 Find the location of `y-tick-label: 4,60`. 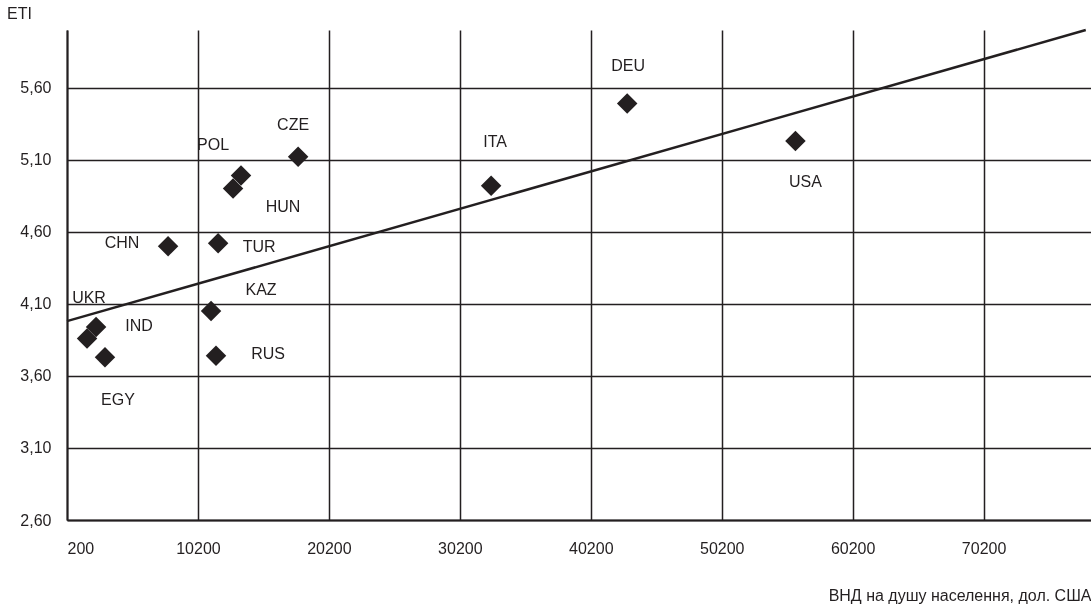

y-tick-label: 4,60 is located at coordinates (36, 232).